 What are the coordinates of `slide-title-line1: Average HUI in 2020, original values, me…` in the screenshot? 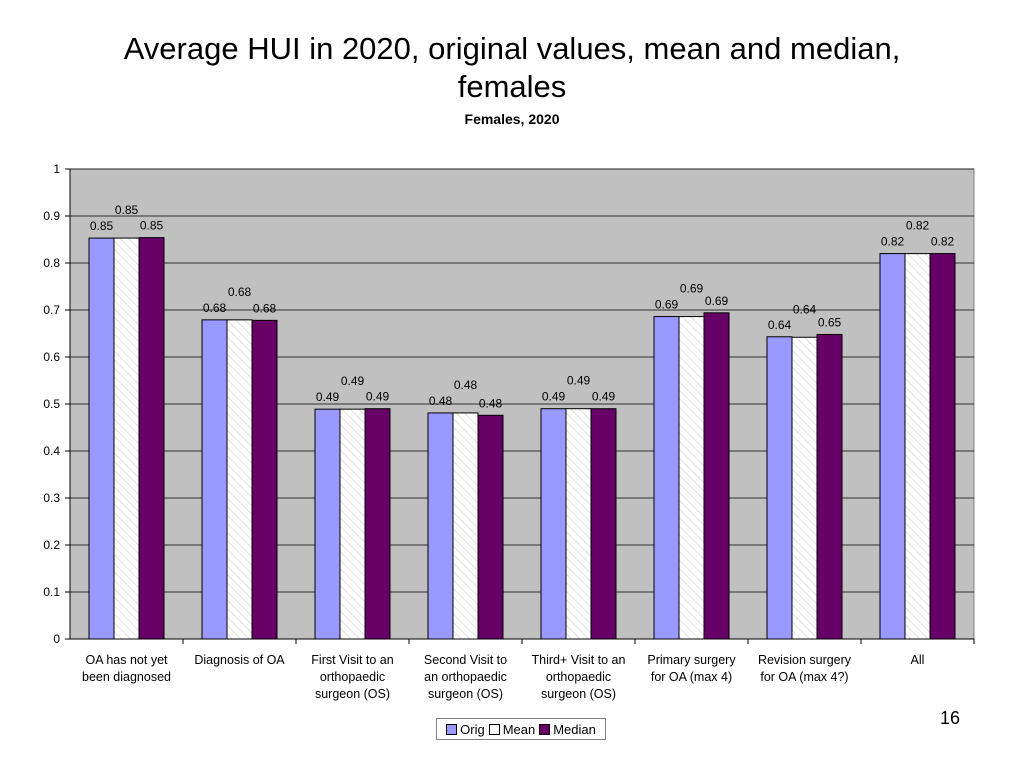 It's located at (512, 48).